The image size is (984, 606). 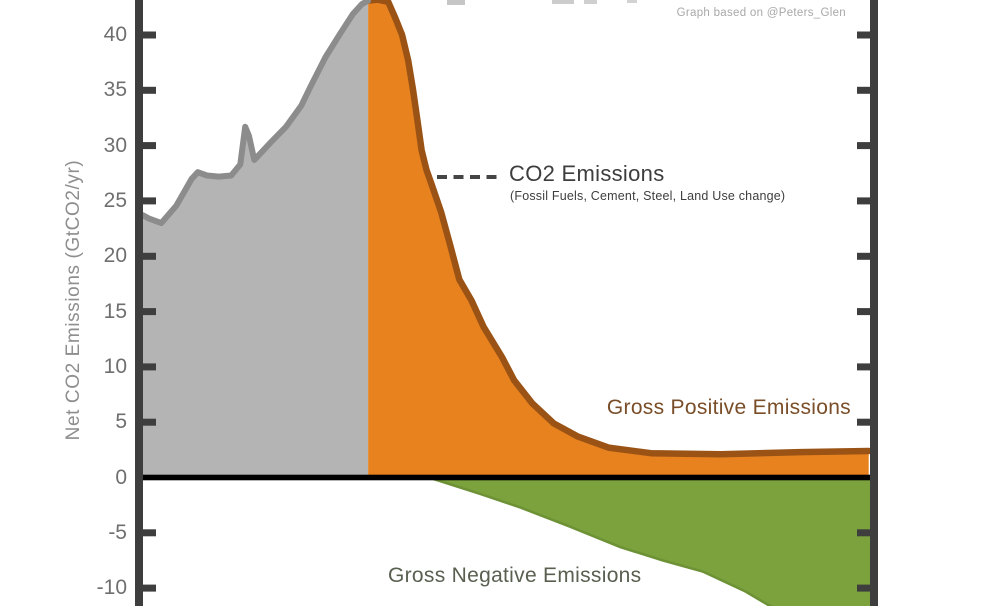 What do you see at coordinates (121, 422) in the screenshot?
I see `y-tick-label: 5` at bounding box center [121, 422].